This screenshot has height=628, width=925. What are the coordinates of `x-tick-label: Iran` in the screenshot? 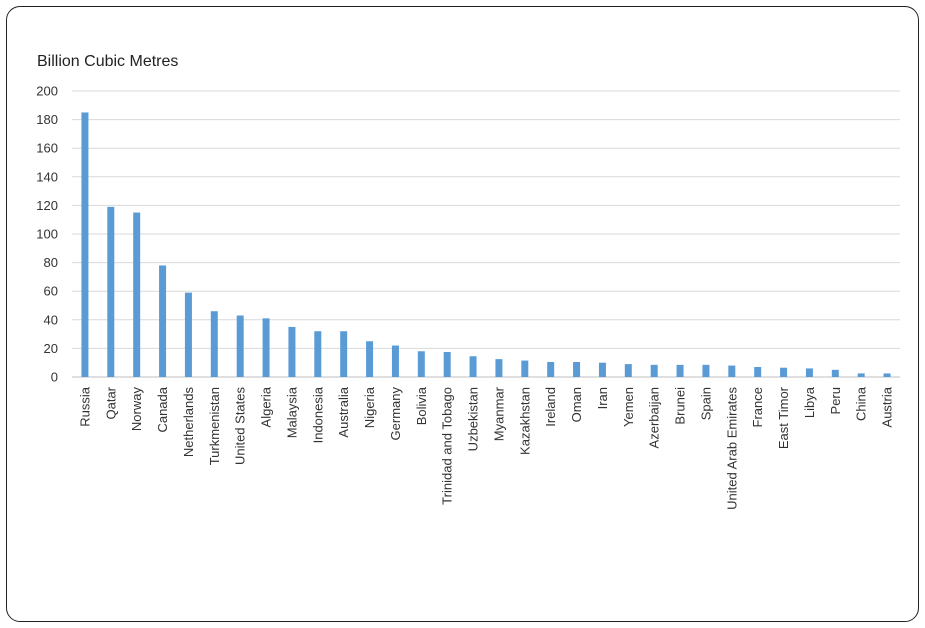 It's located at (602, 398).